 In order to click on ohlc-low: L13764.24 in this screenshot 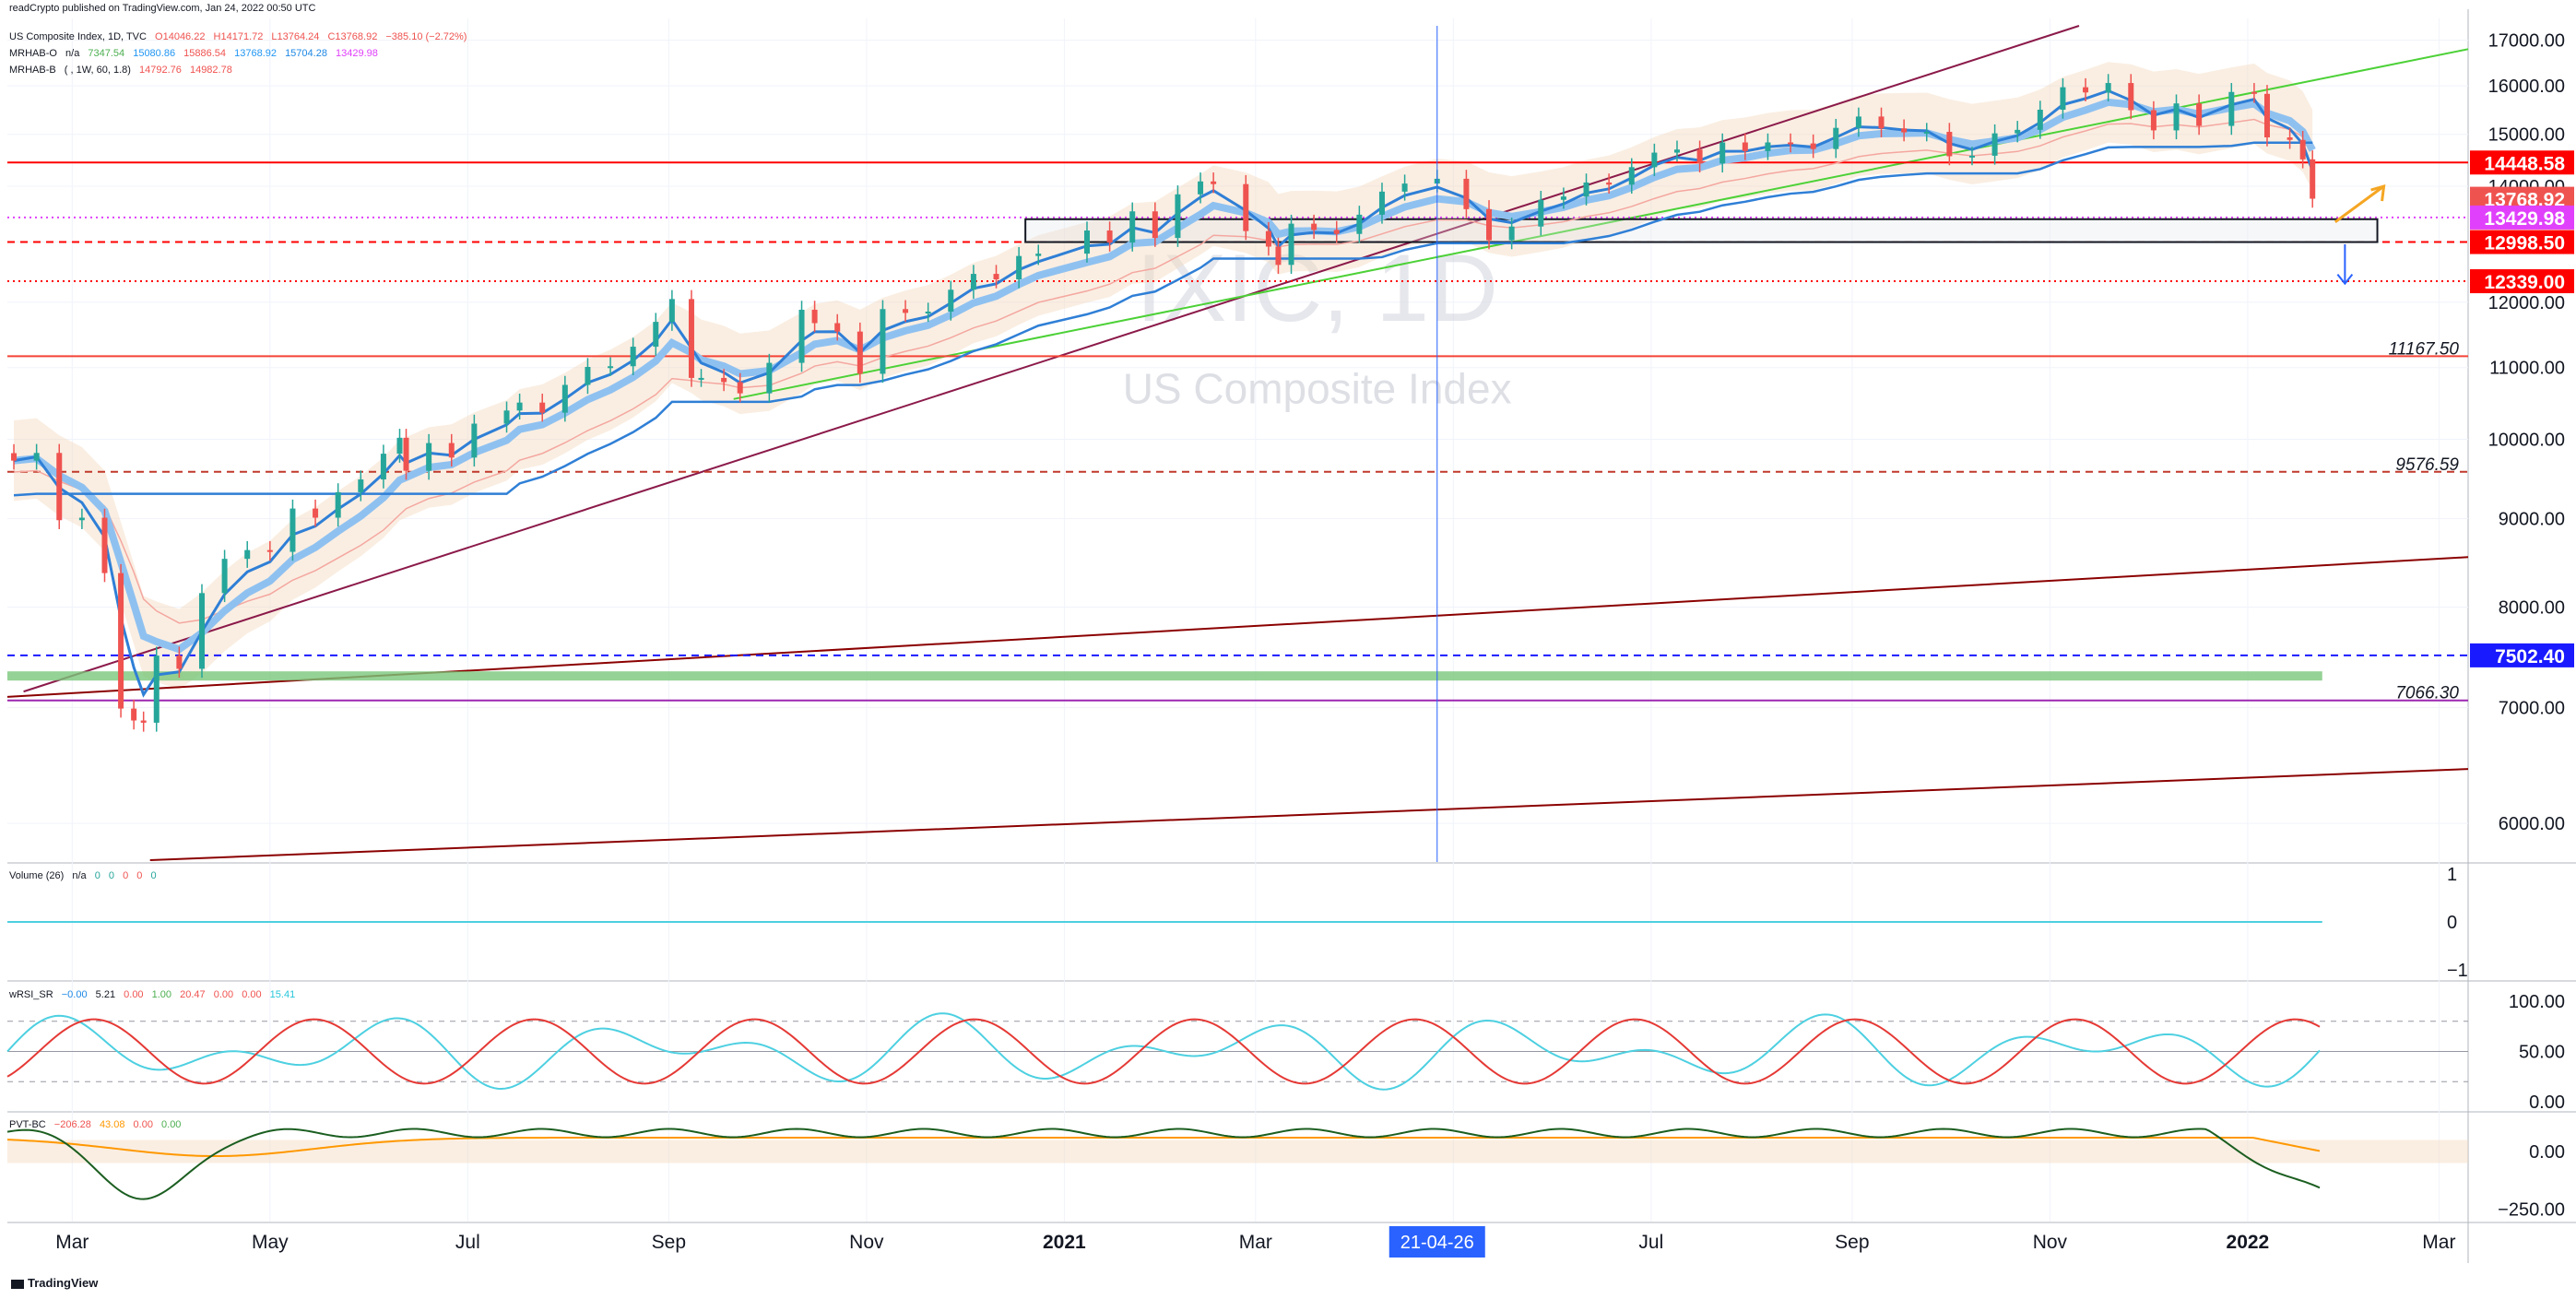, I will do `click(295, 37)`.